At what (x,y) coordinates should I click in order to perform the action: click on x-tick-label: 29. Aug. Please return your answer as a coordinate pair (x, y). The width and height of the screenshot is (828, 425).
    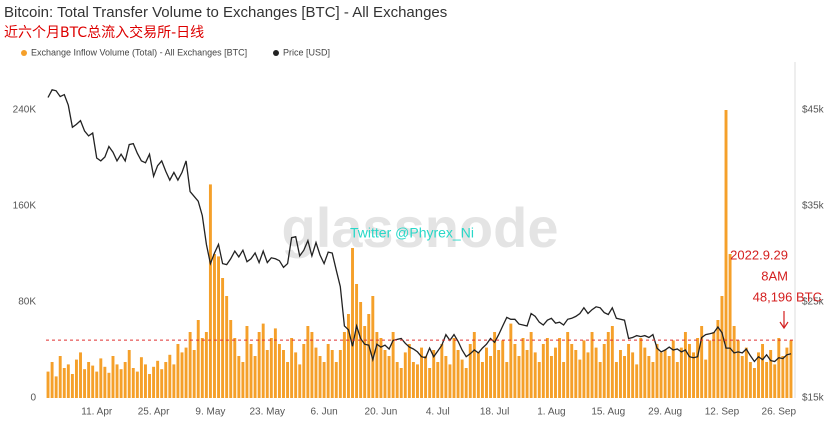
    Looking at the image, I should click on (665, 412).